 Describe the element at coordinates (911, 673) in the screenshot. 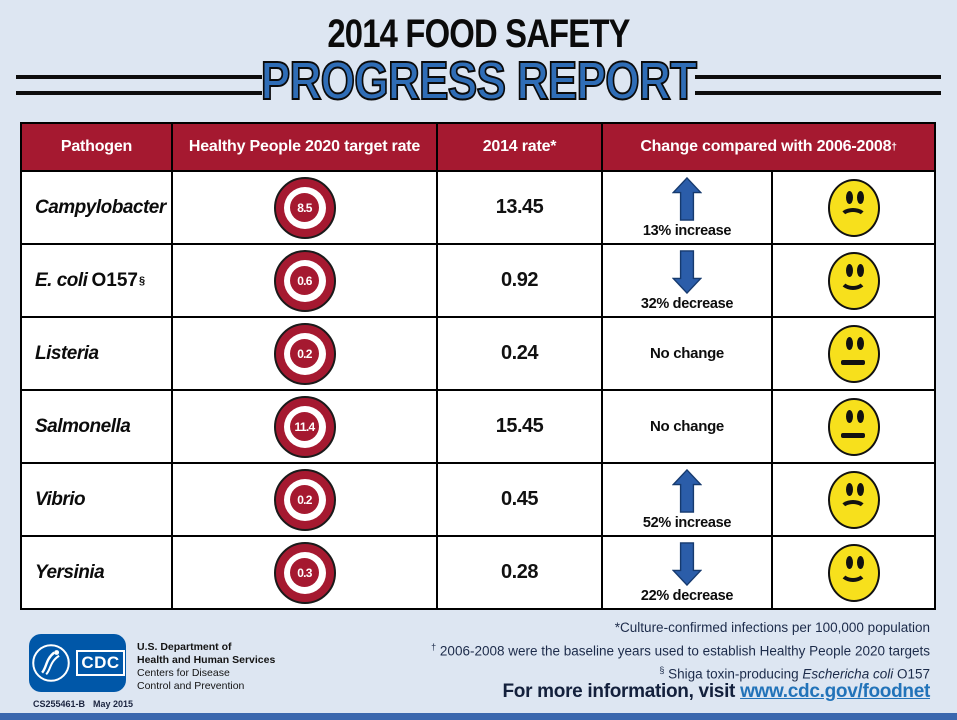

I see `footnote-section-tail: O157` at that location.